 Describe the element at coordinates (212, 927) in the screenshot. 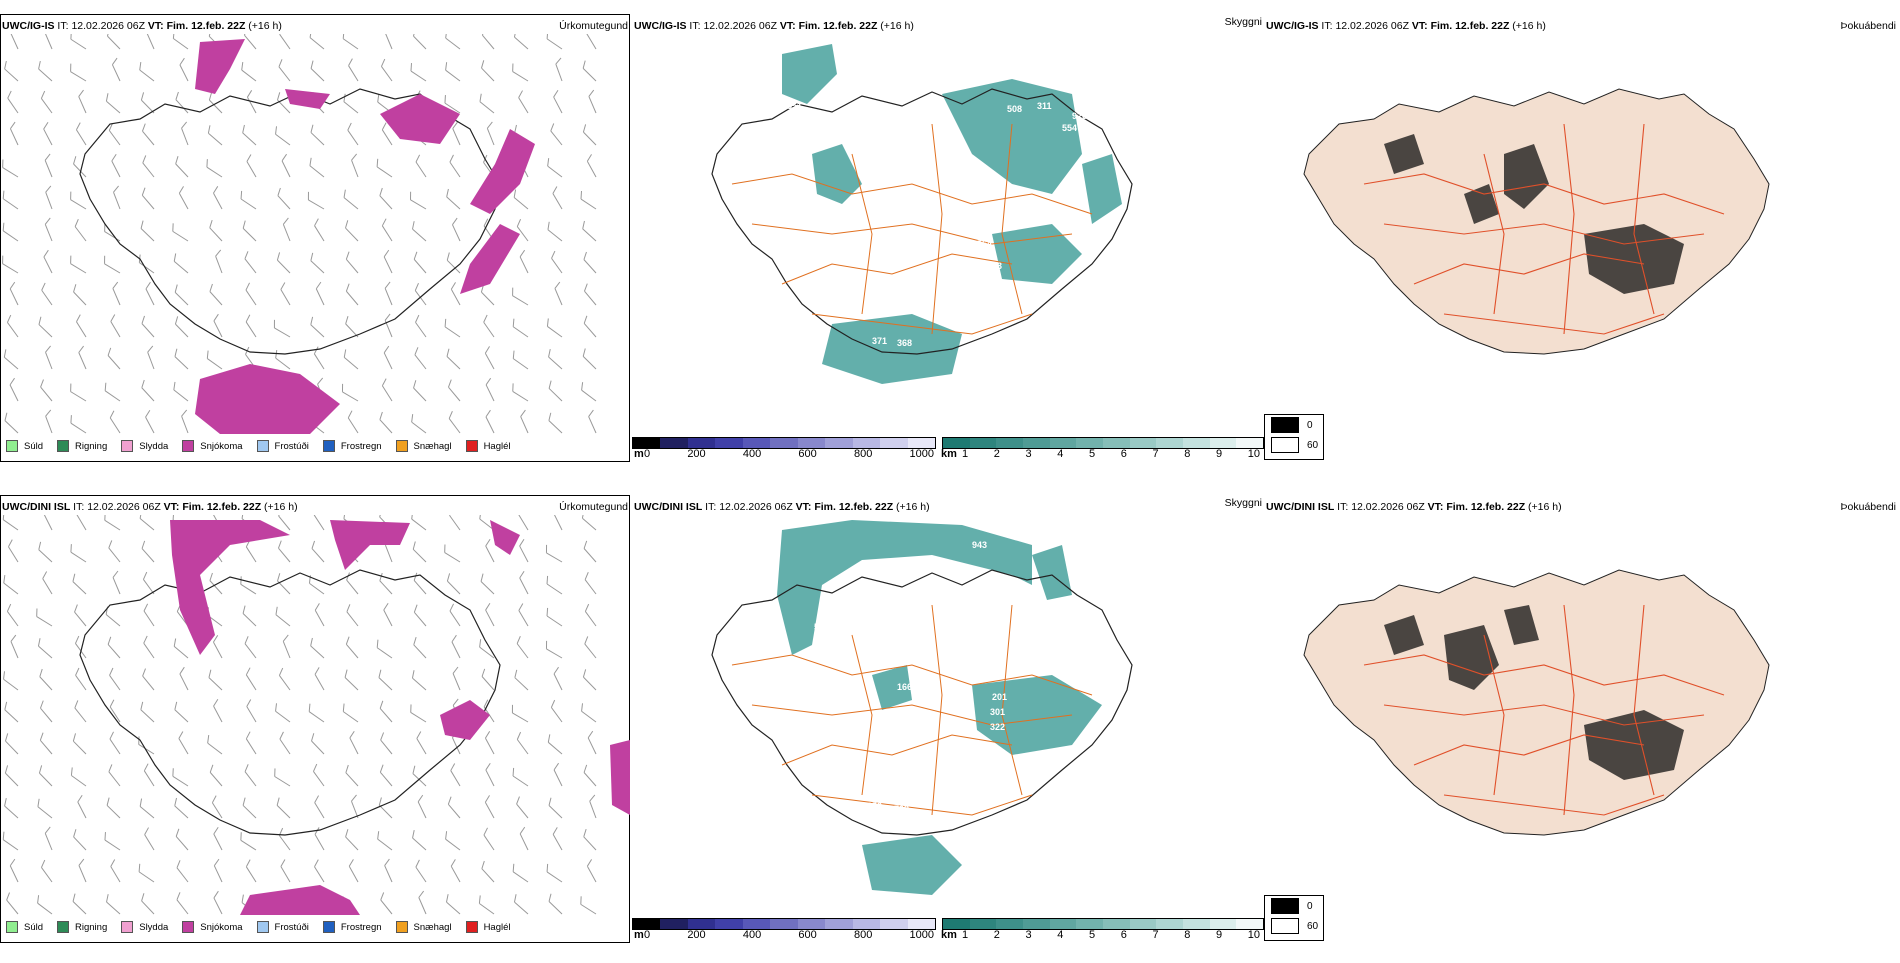

I see `legend-item: Snjókoma` at that location.